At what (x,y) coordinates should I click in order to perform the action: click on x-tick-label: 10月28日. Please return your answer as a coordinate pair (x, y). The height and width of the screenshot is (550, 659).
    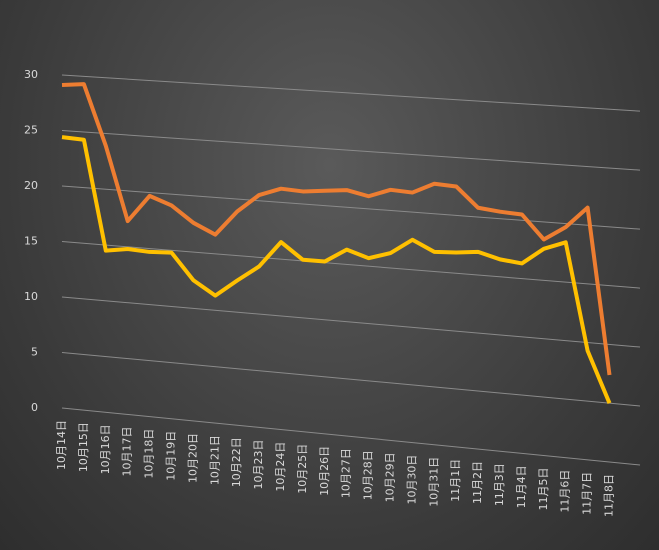
    Looking at the image, I should click on (368, 475).